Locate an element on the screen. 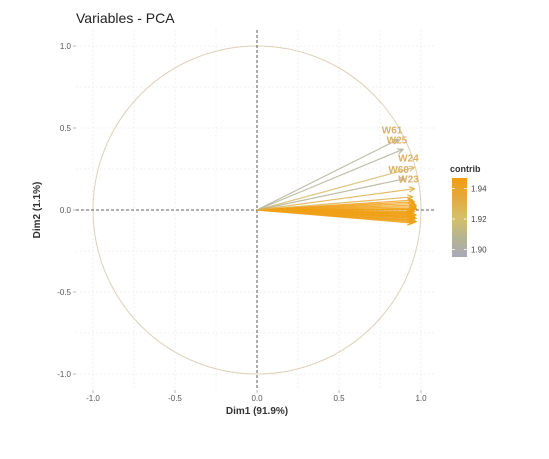 This screenshot has height=459, width=549. y-tick-label: 0.0 is located at coordinates (66, 210).